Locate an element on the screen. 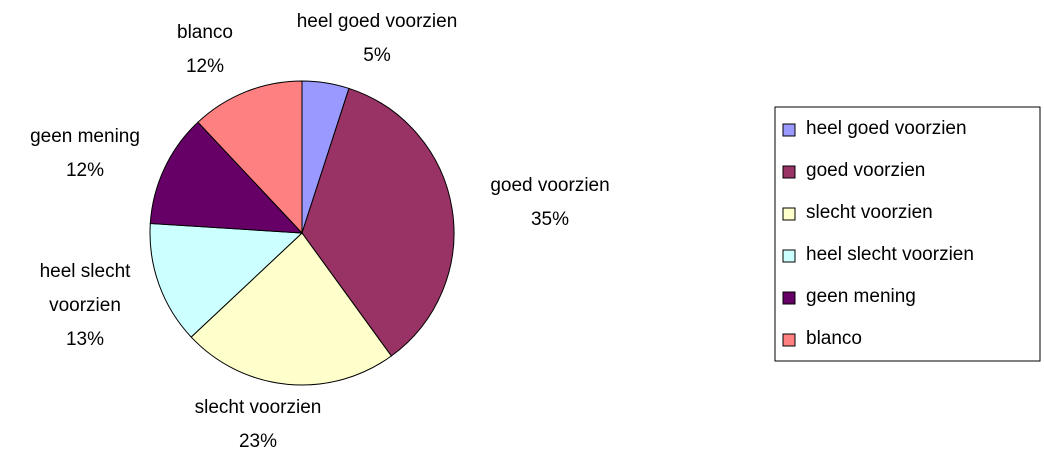  slice-name: goed voorzien is located at coordinates (550, 185).